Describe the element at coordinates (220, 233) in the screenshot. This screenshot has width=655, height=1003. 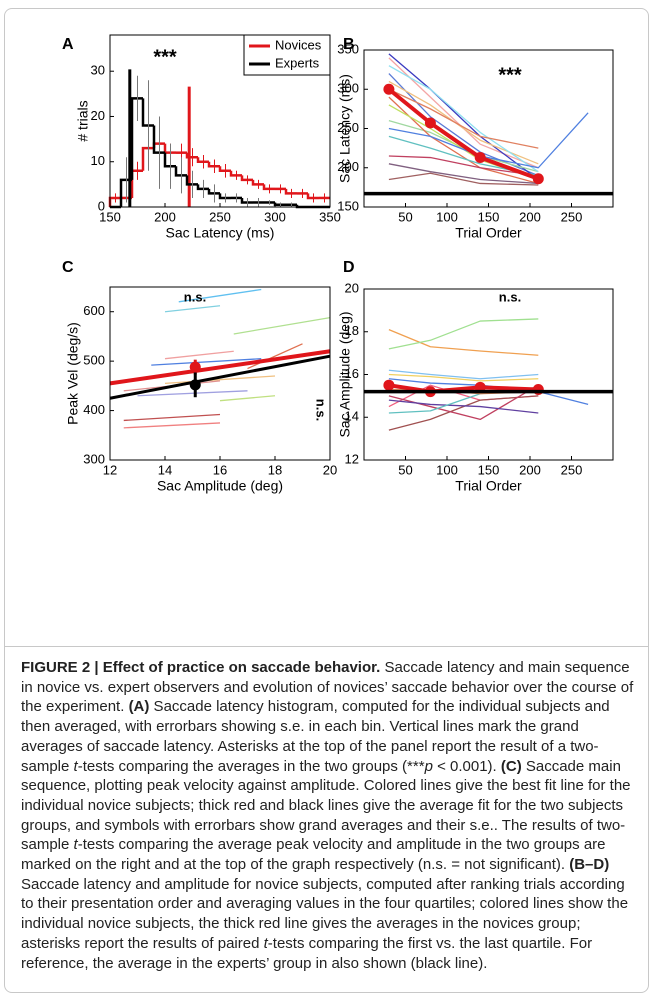
I see `x-axis-label: Sac Latency (ms)` at that location.